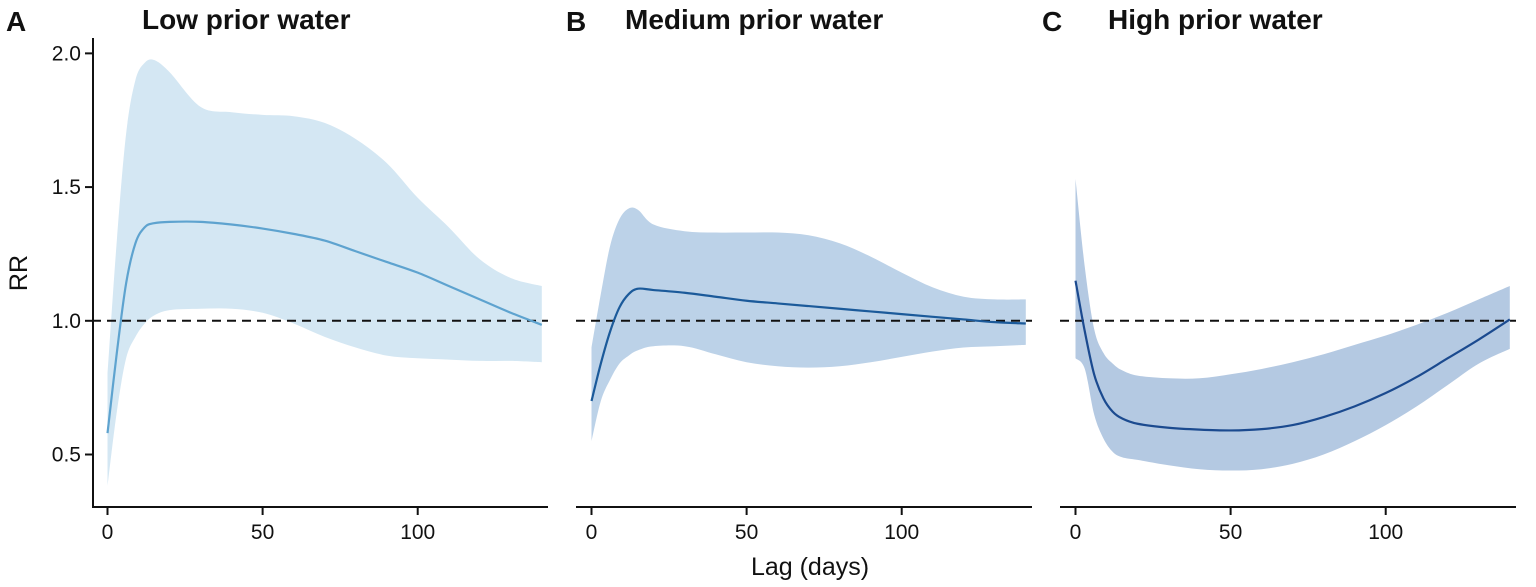 Image resolution: width=1536 pixels, height=587 pixels. What do you see at coordinates (66, 455) in the screenshot?
I see `panel-a-y-tick-label: 0.5` at bounding box center [66, 455].